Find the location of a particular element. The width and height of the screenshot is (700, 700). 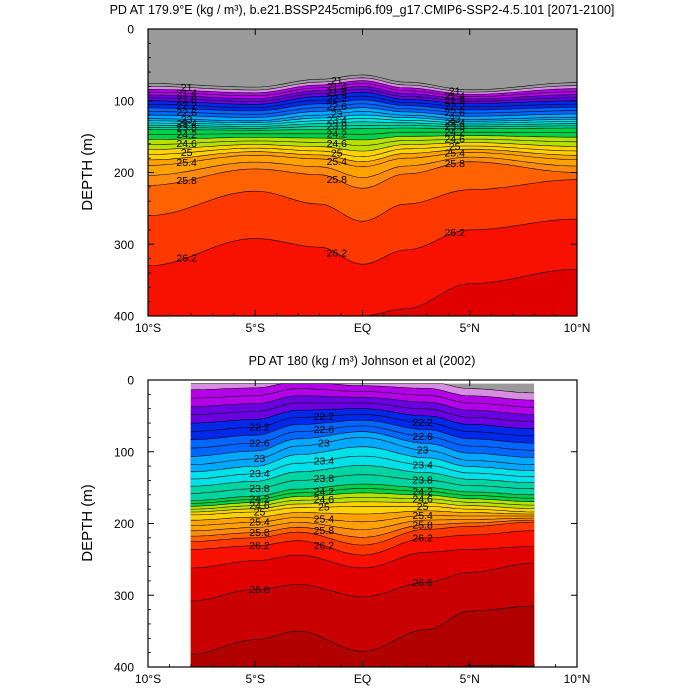

top-contour-line-21.6 is located at coordinates (362, 93).